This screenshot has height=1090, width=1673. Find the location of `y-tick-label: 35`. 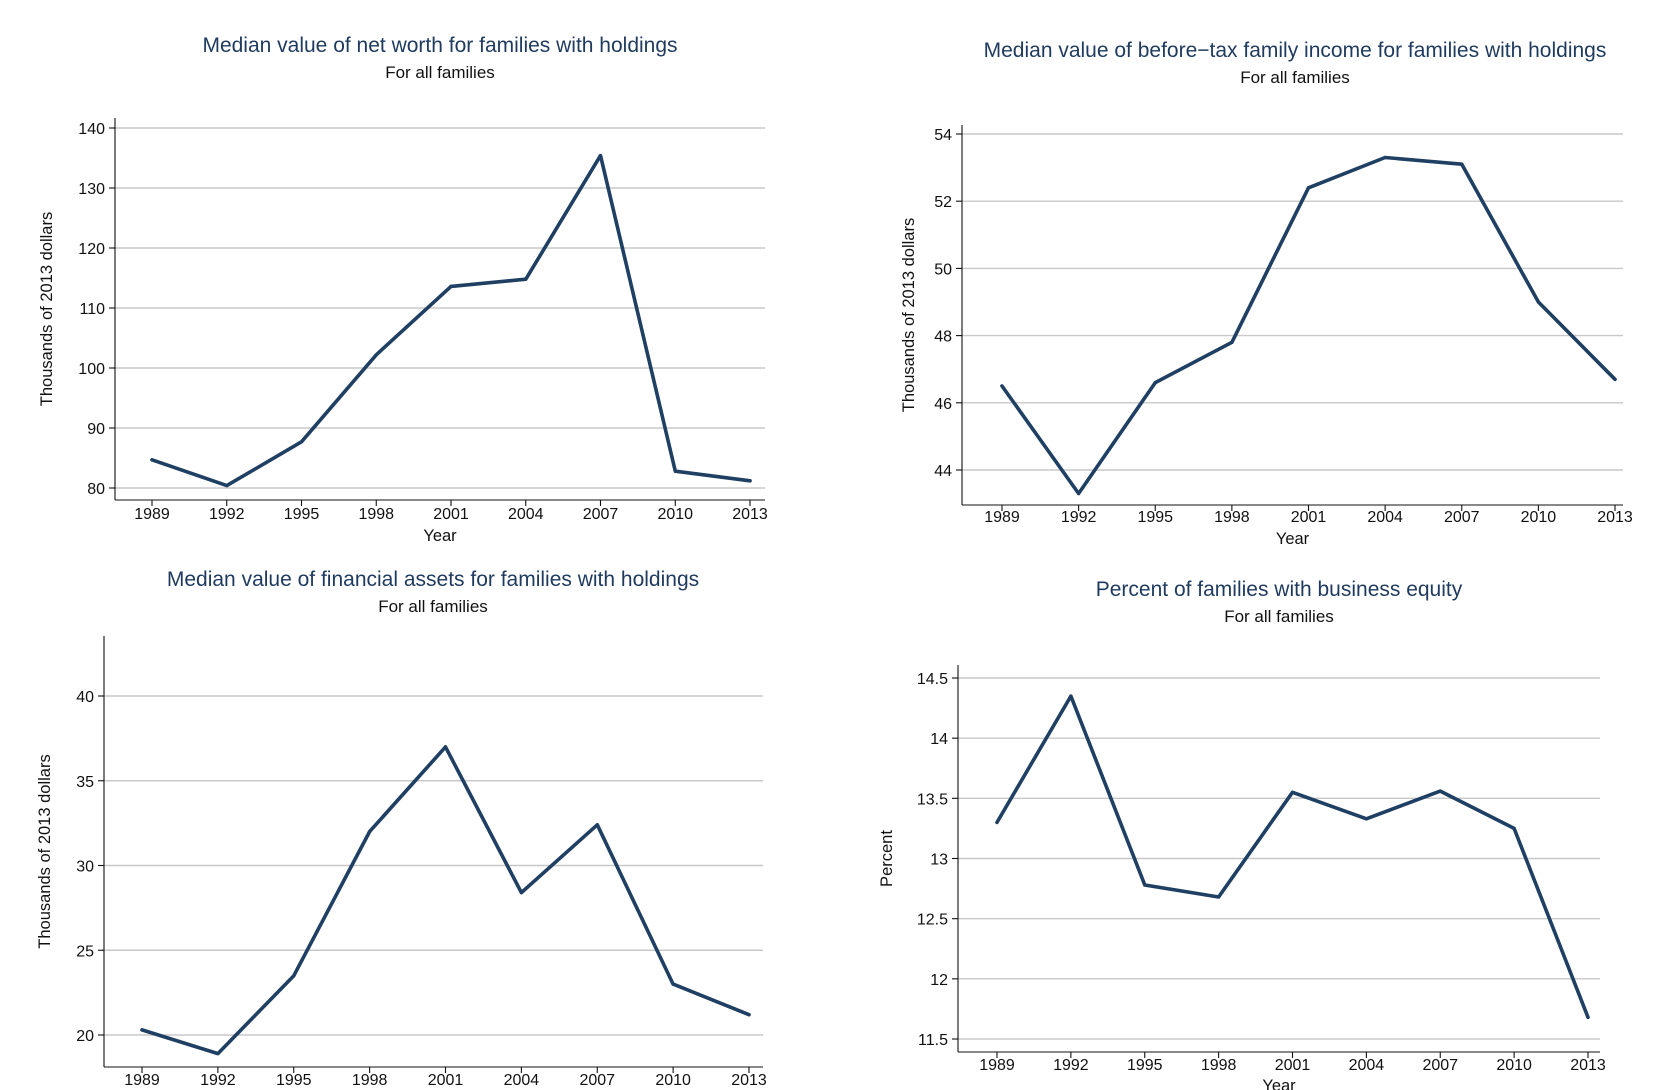

y-tick-label: 35 is located at coordinates (85, 782).